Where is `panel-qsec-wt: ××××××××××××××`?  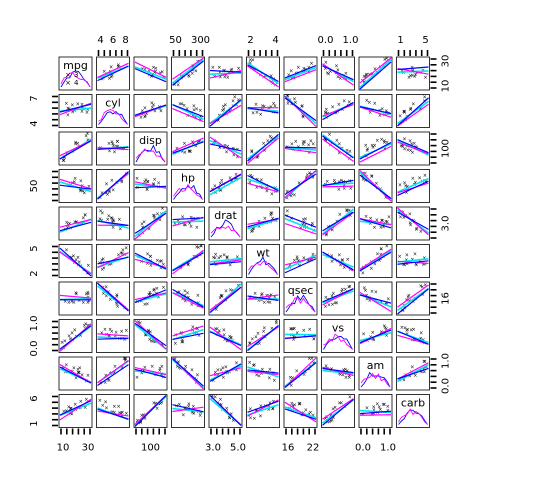
panel-qsec-wt: ×××××××××××××× is located at coordinates (263, 298).